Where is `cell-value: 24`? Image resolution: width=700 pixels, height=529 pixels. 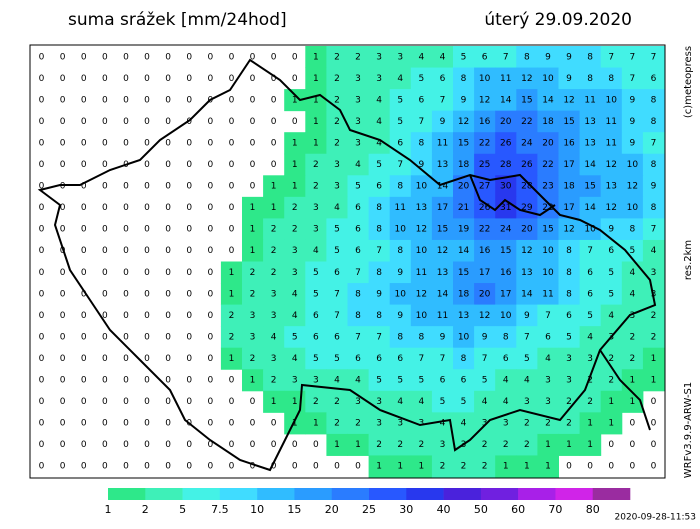
cell-value: 24 is located at coordinates (506, 230).